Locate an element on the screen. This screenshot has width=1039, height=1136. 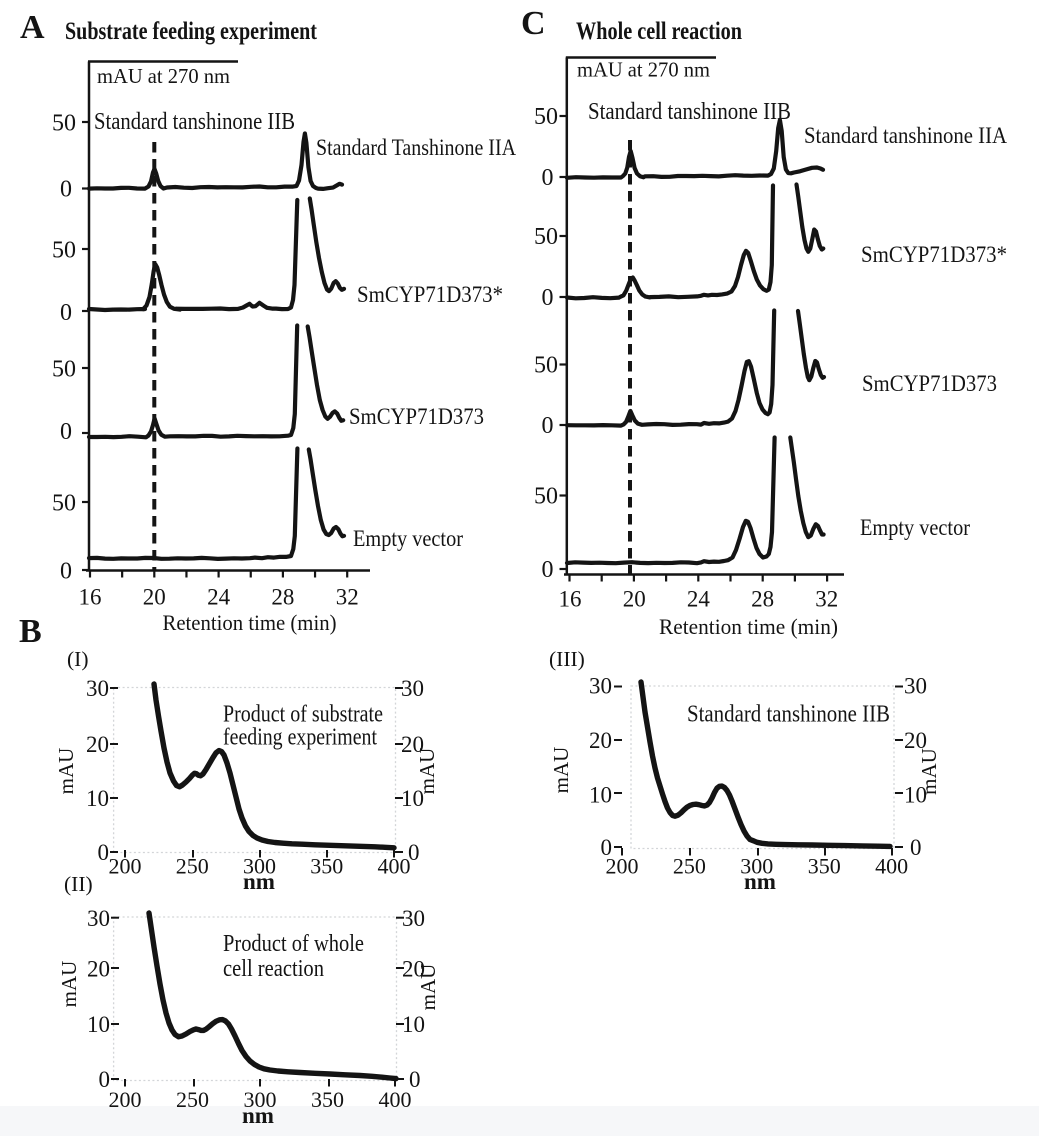
svg-text: B is located at coordinates (30, 631).